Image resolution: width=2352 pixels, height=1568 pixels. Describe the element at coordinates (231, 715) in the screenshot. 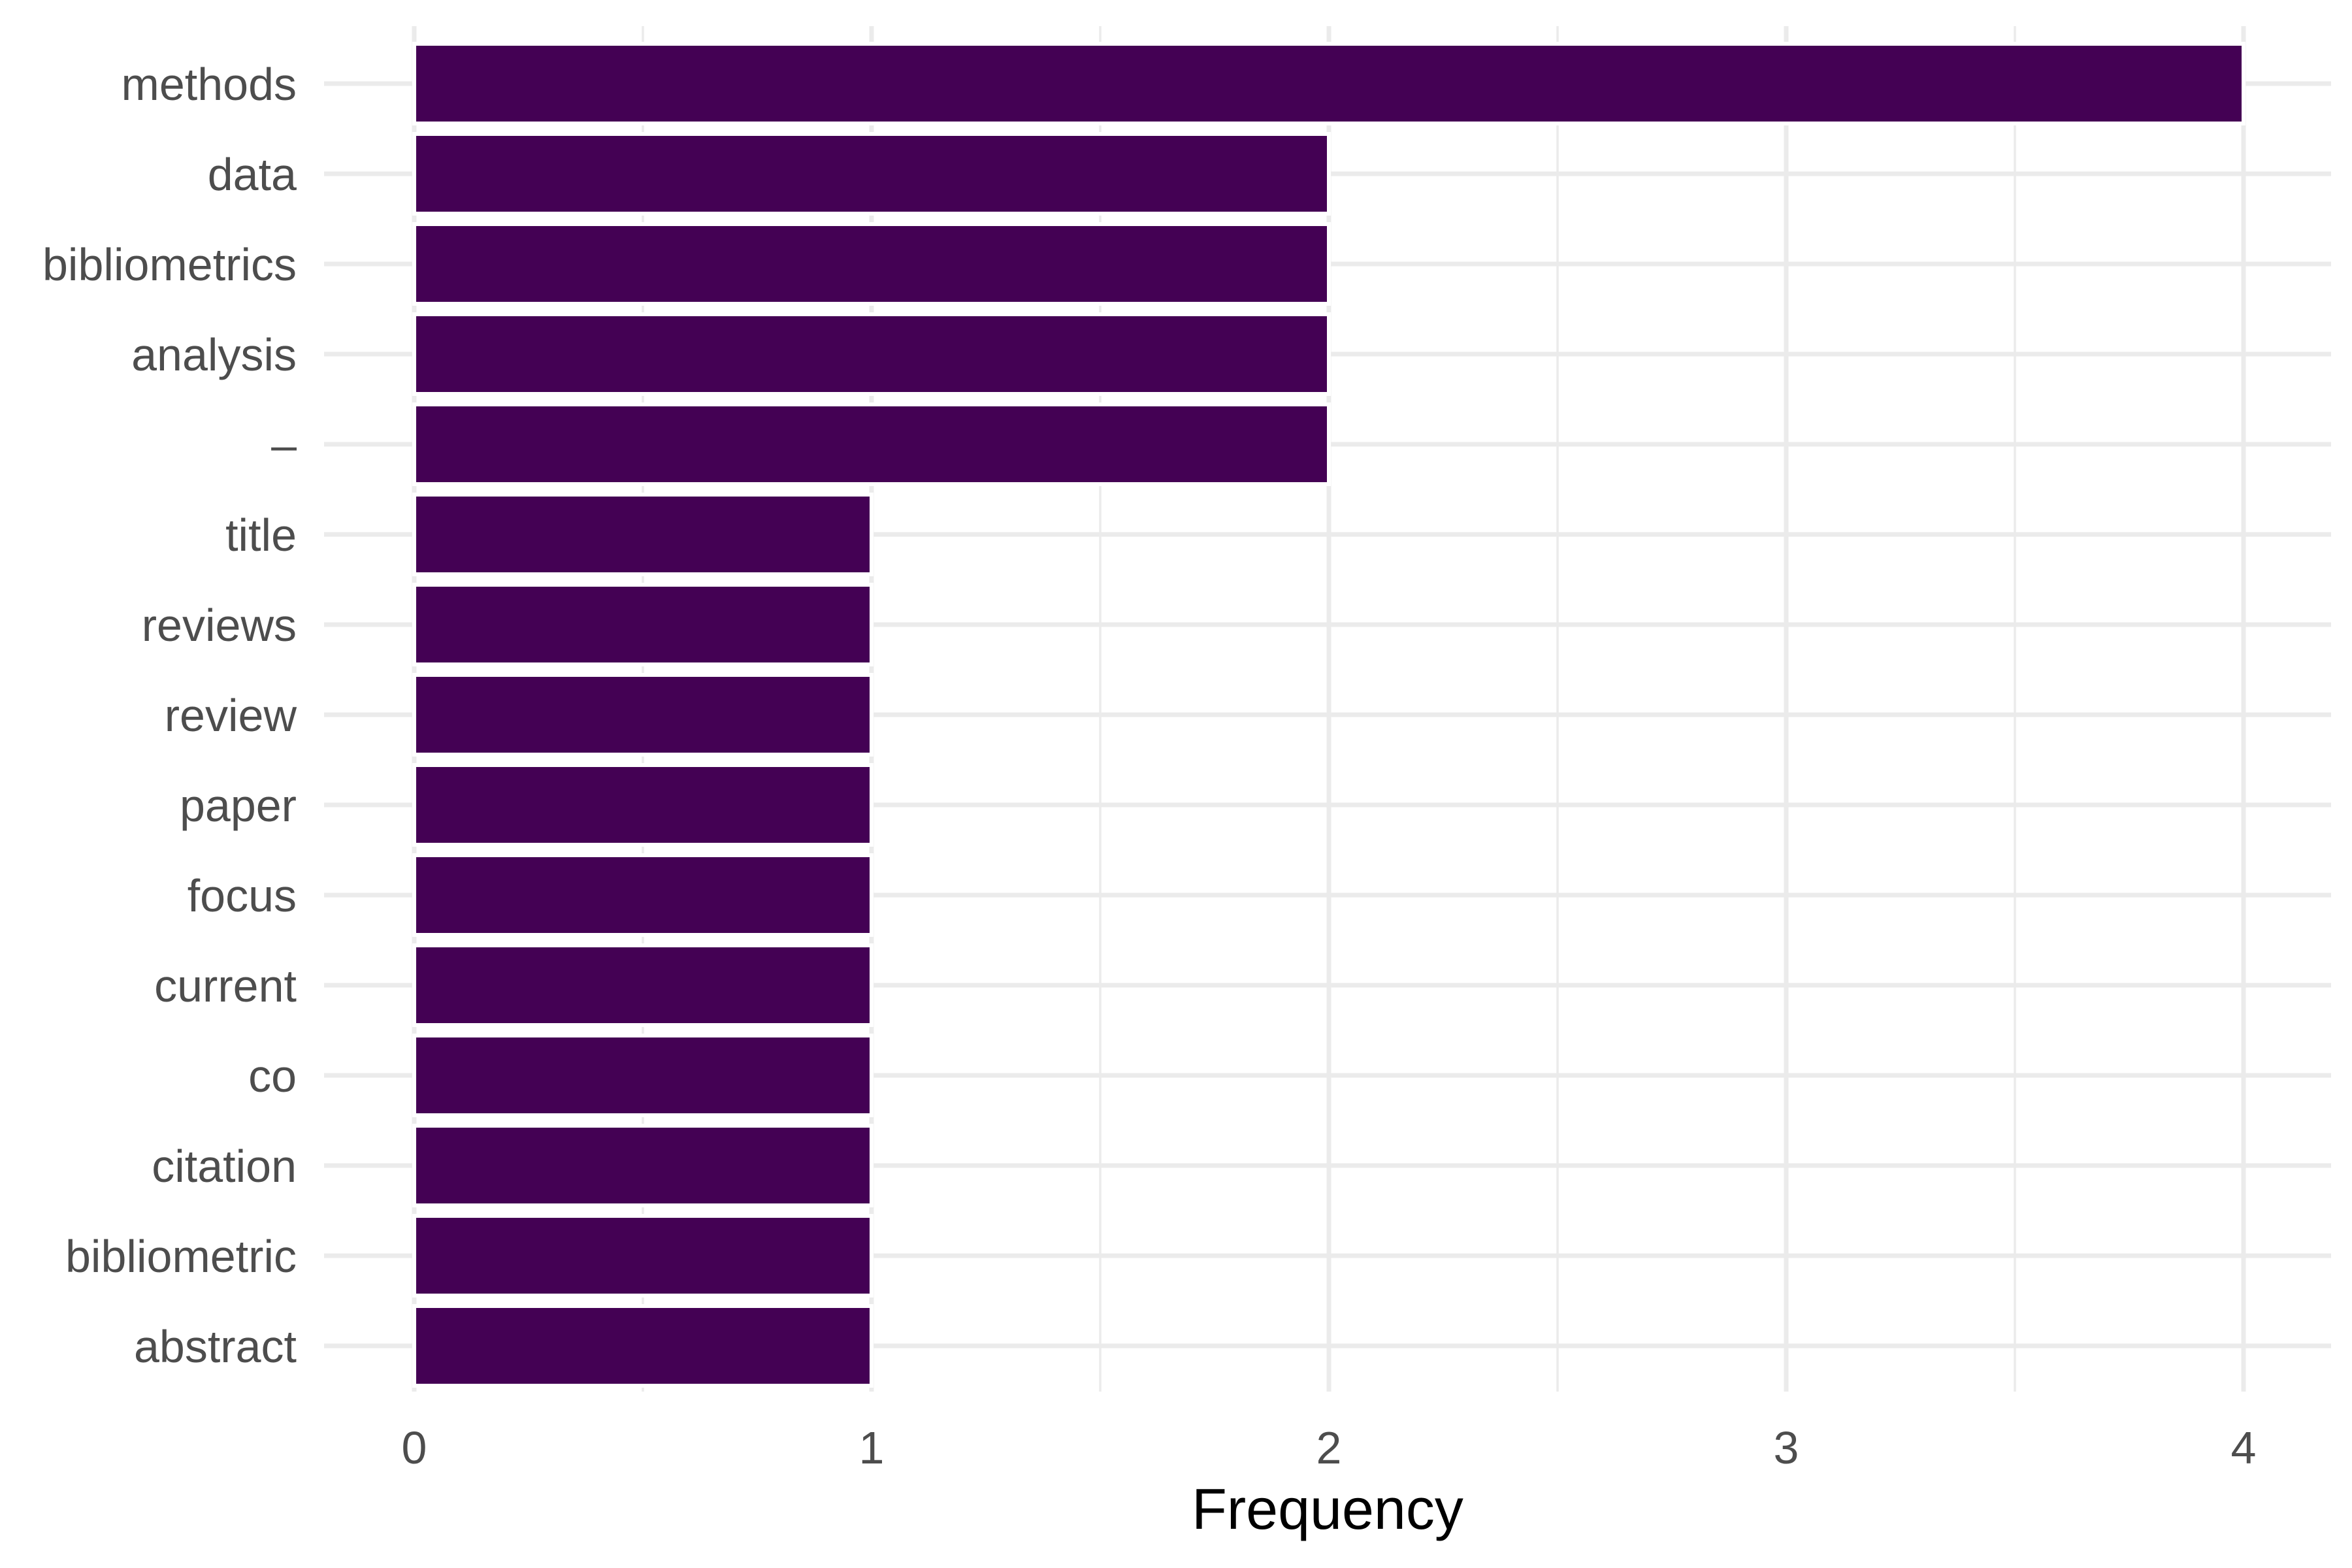

I see `y-tick-label: review` at that location.